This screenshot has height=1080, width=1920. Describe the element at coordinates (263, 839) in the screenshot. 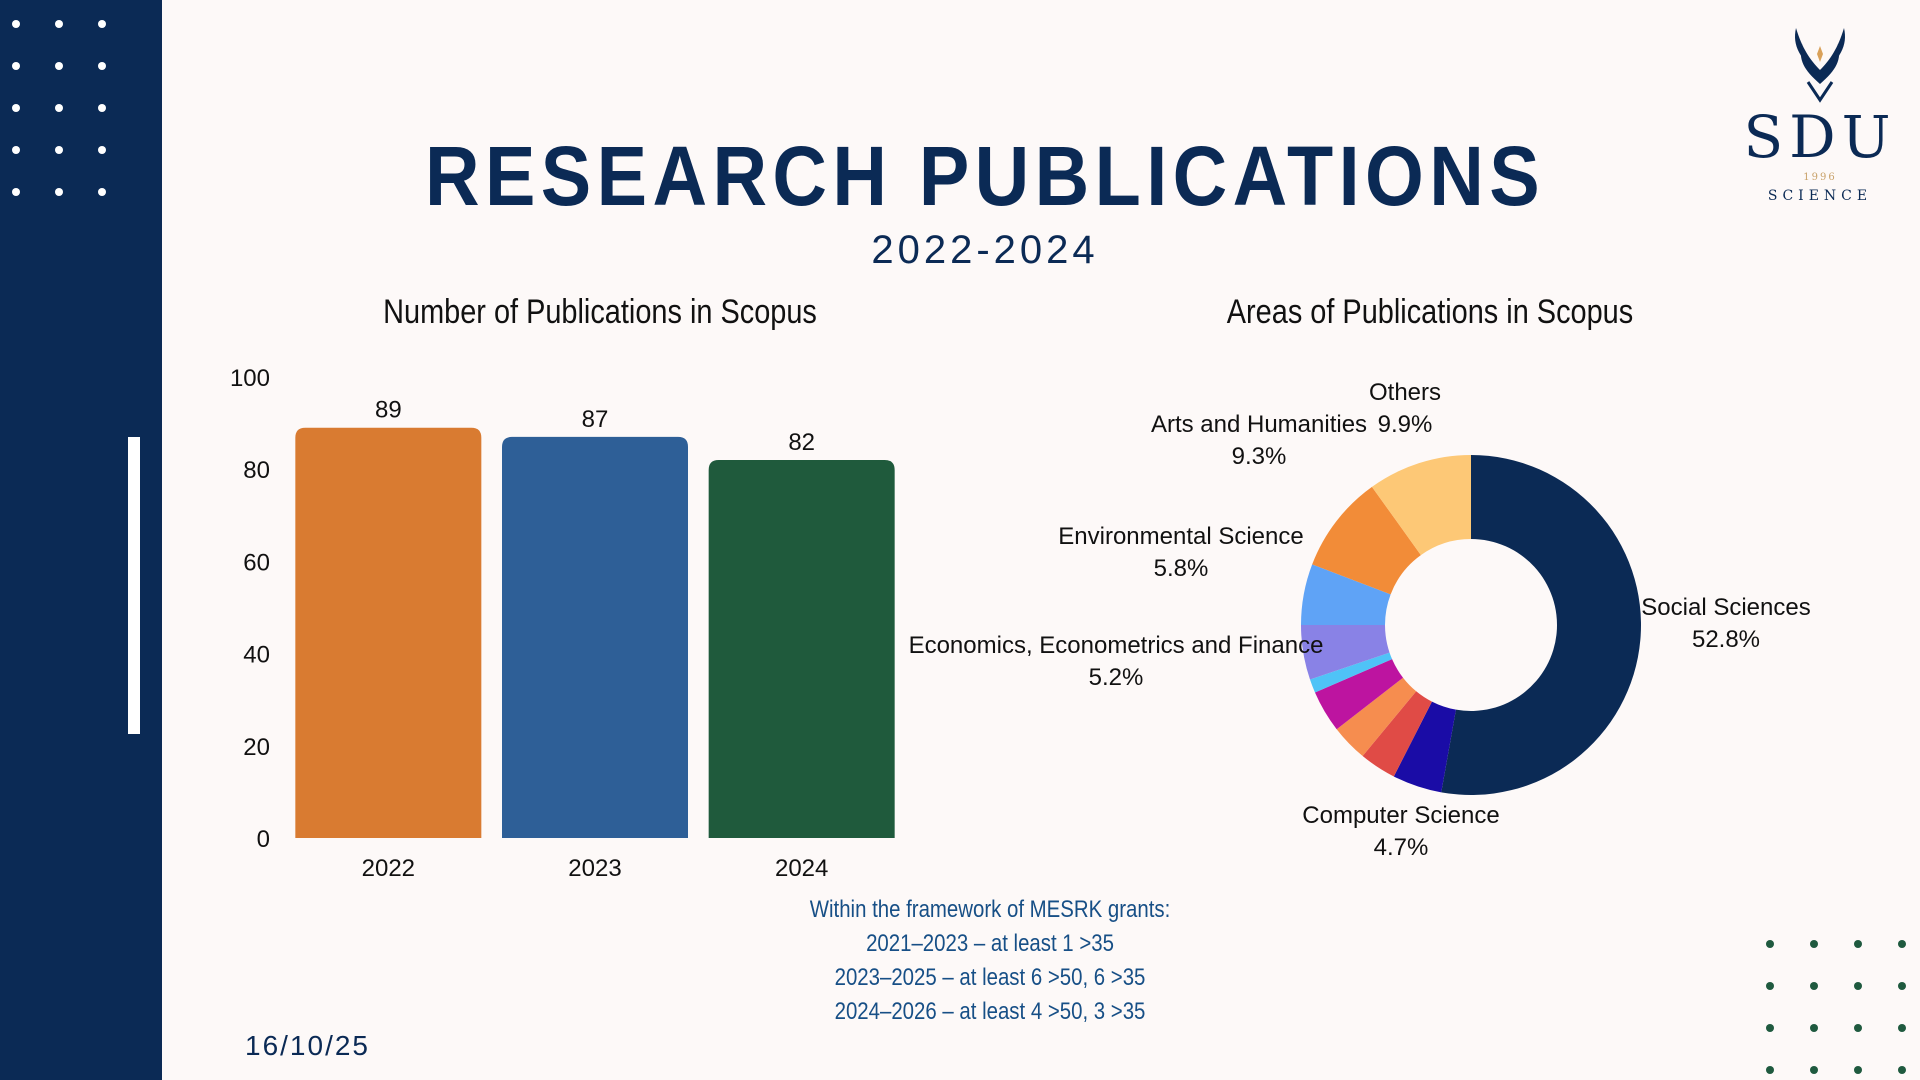

I see `y-tick-label: 0` at that location.